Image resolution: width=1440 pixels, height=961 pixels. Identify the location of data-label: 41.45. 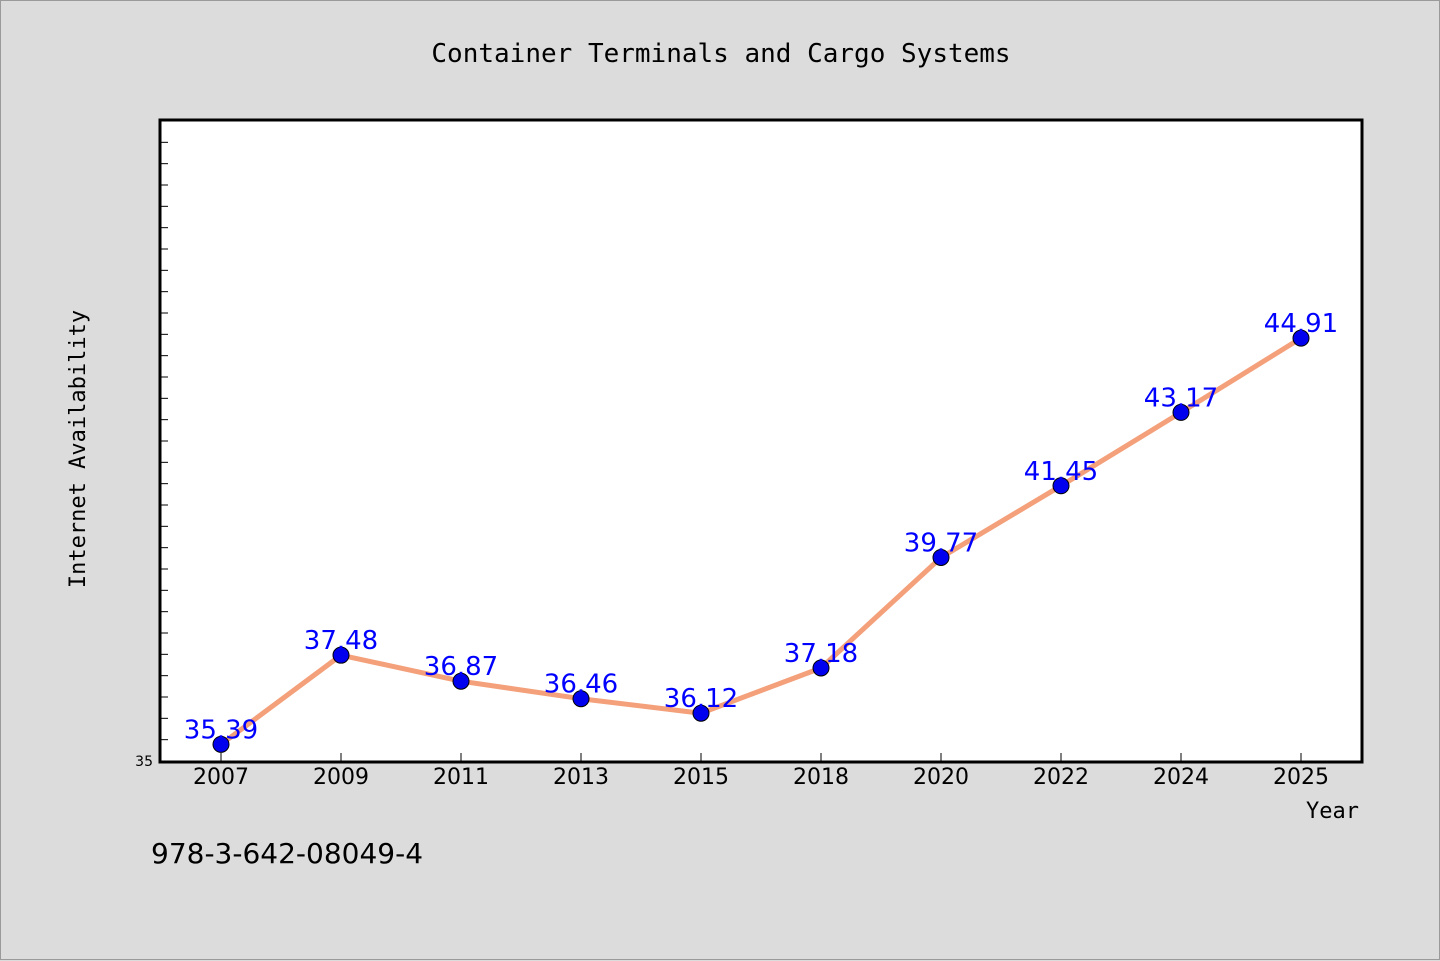
(1061, 472).